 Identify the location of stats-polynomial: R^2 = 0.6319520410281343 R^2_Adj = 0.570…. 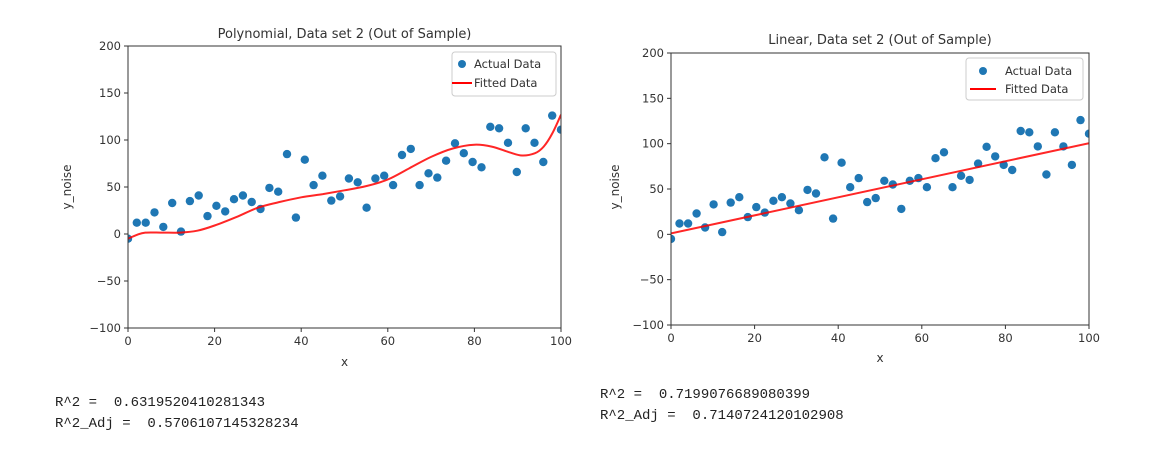
(177, 414).